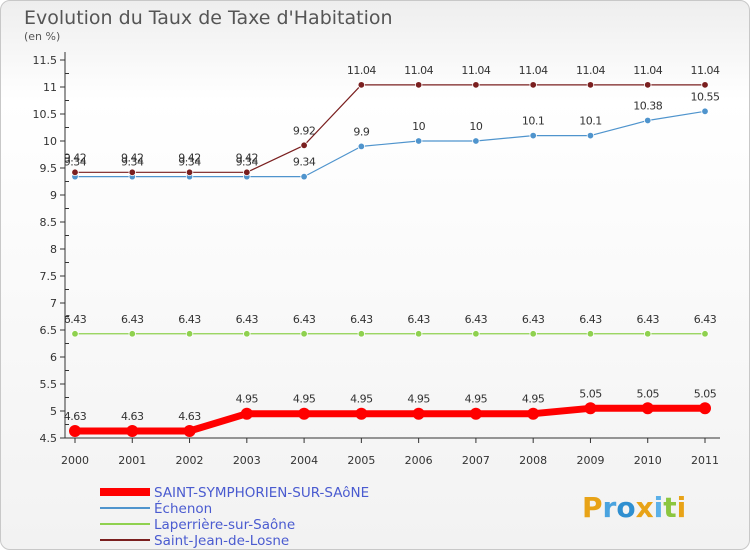 The width and height of the screenshot is (750, 550). I want to click on y-tick-label: 5, so click(53, 411).